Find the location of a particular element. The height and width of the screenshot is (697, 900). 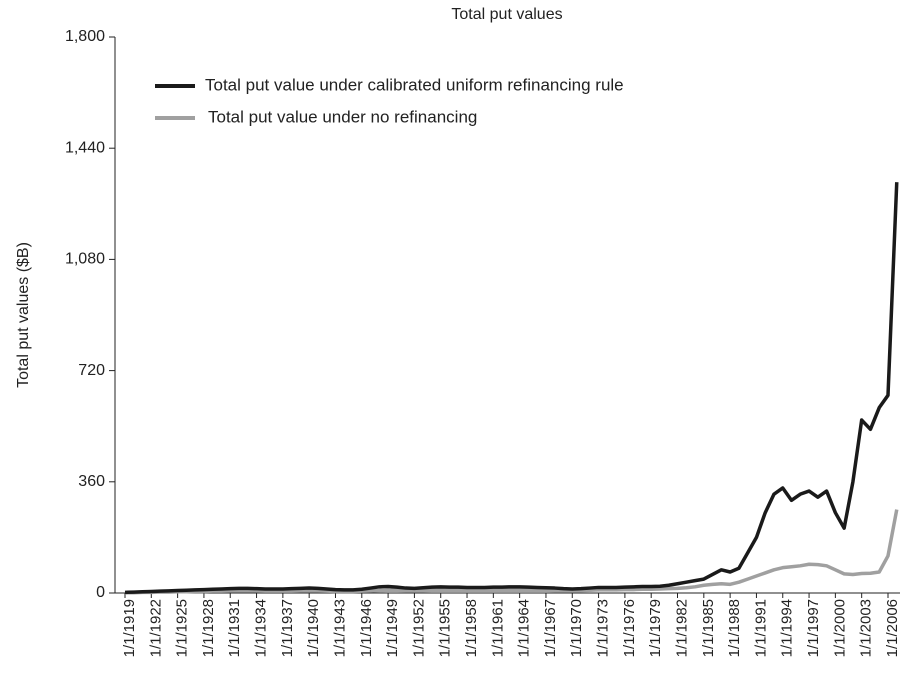

y-axis-label: Total put values ($B) is located at coordinates (23, 315).